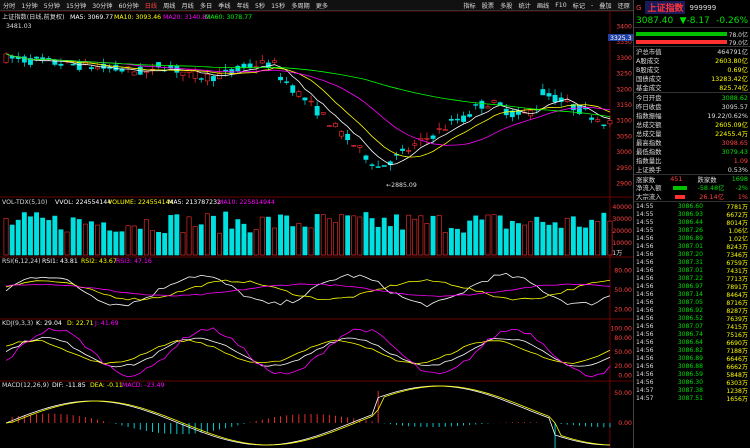 This screenshot has height=448, width=750. I want to click on tick-volume: 7713万, so click(737, 279).